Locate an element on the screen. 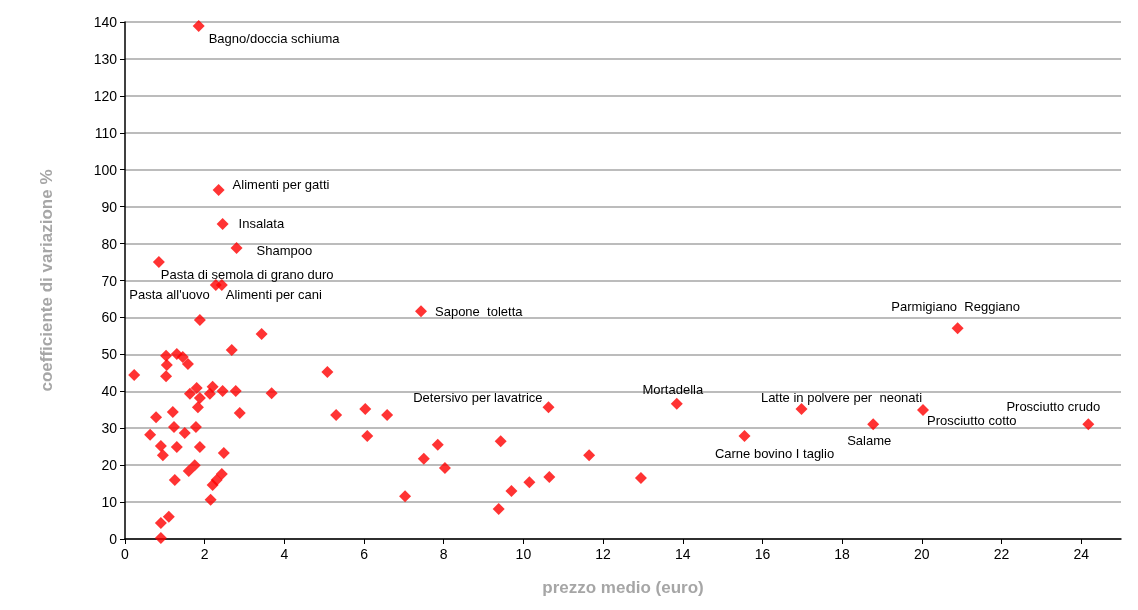  x-tick-label: 0 is located at coordinates (125, 554).